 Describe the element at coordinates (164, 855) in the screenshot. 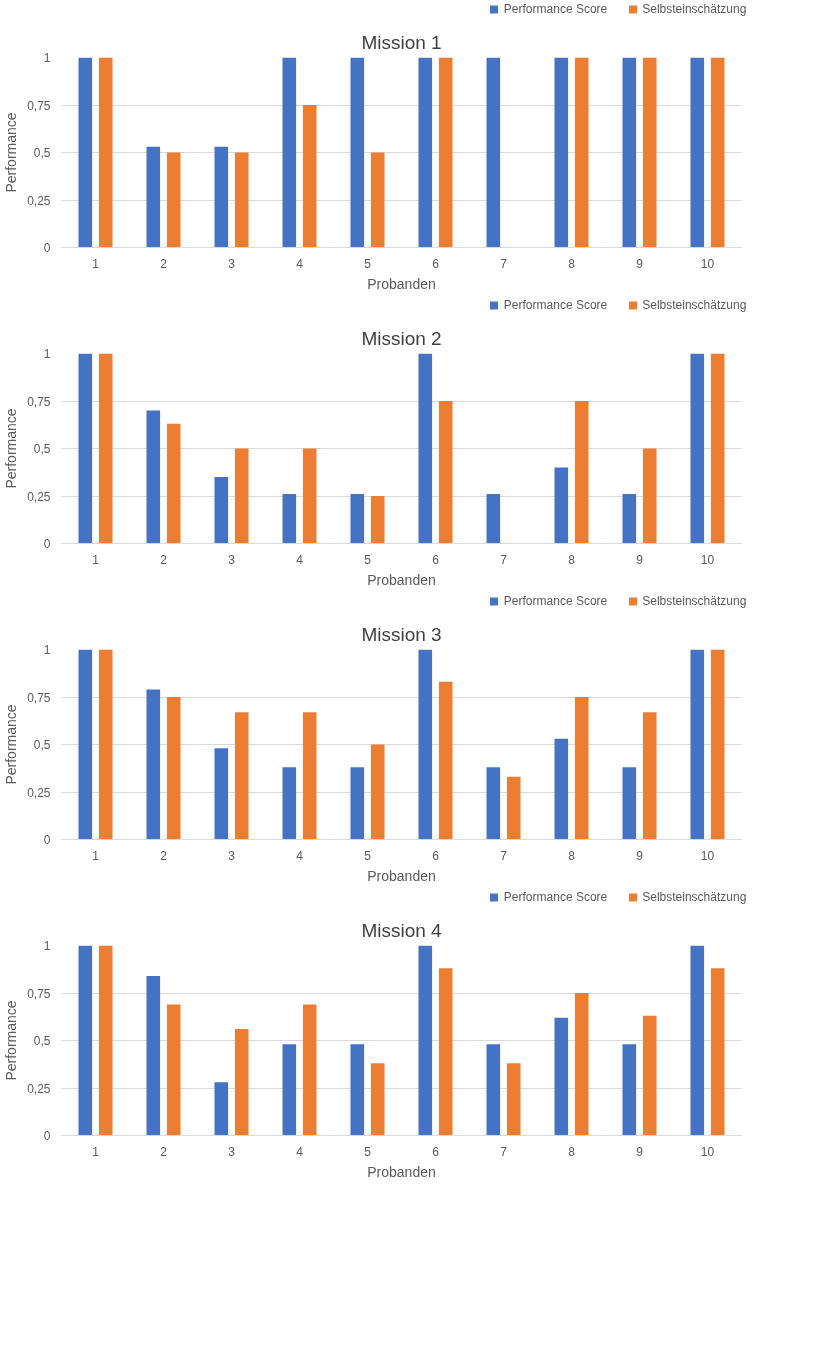

I see `x-tick-label: 2` at that location.